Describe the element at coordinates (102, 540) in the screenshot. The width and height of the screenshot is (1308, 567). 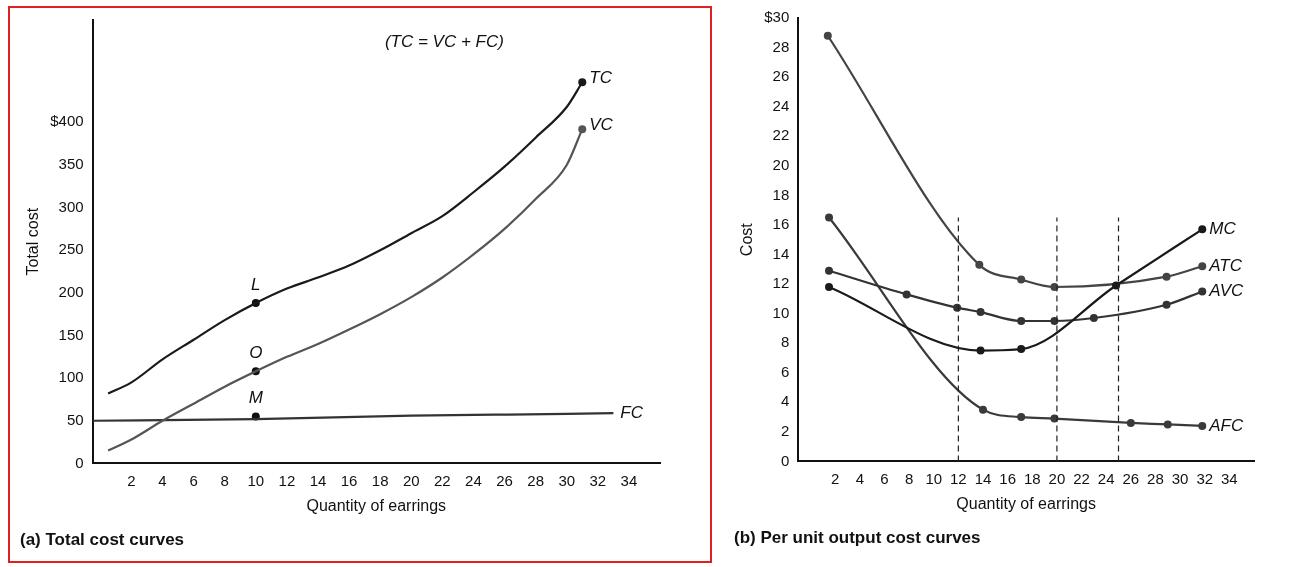
I see `text: (a) Total cost curves` at that location.